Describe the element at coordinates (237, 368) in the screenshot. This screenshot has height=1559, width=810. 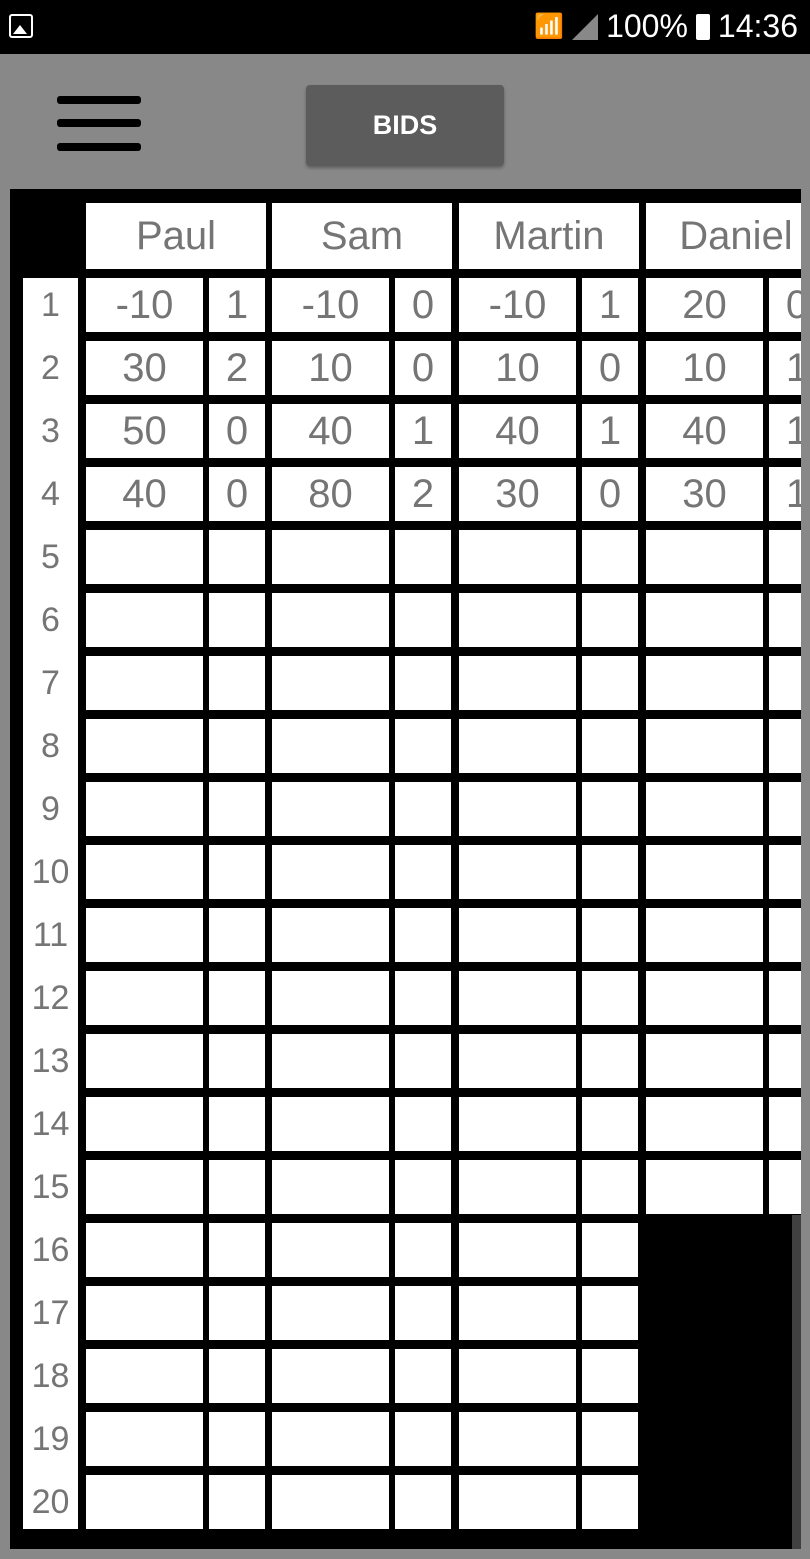
I see `bid-cell: 2` at that location.